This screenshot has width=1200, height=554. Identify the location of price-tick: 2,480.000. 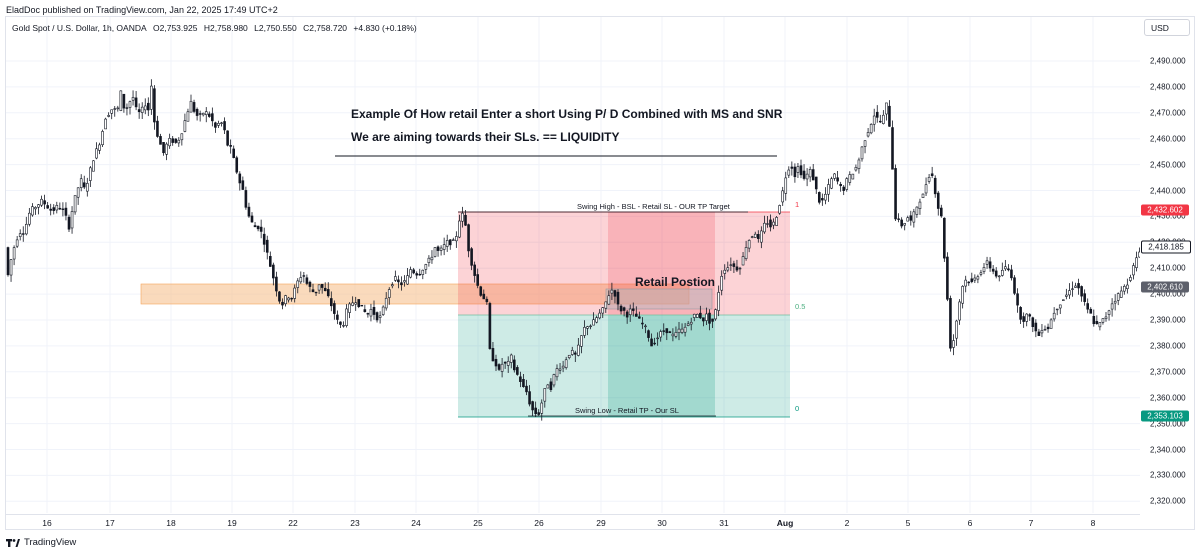
(1168, 87).